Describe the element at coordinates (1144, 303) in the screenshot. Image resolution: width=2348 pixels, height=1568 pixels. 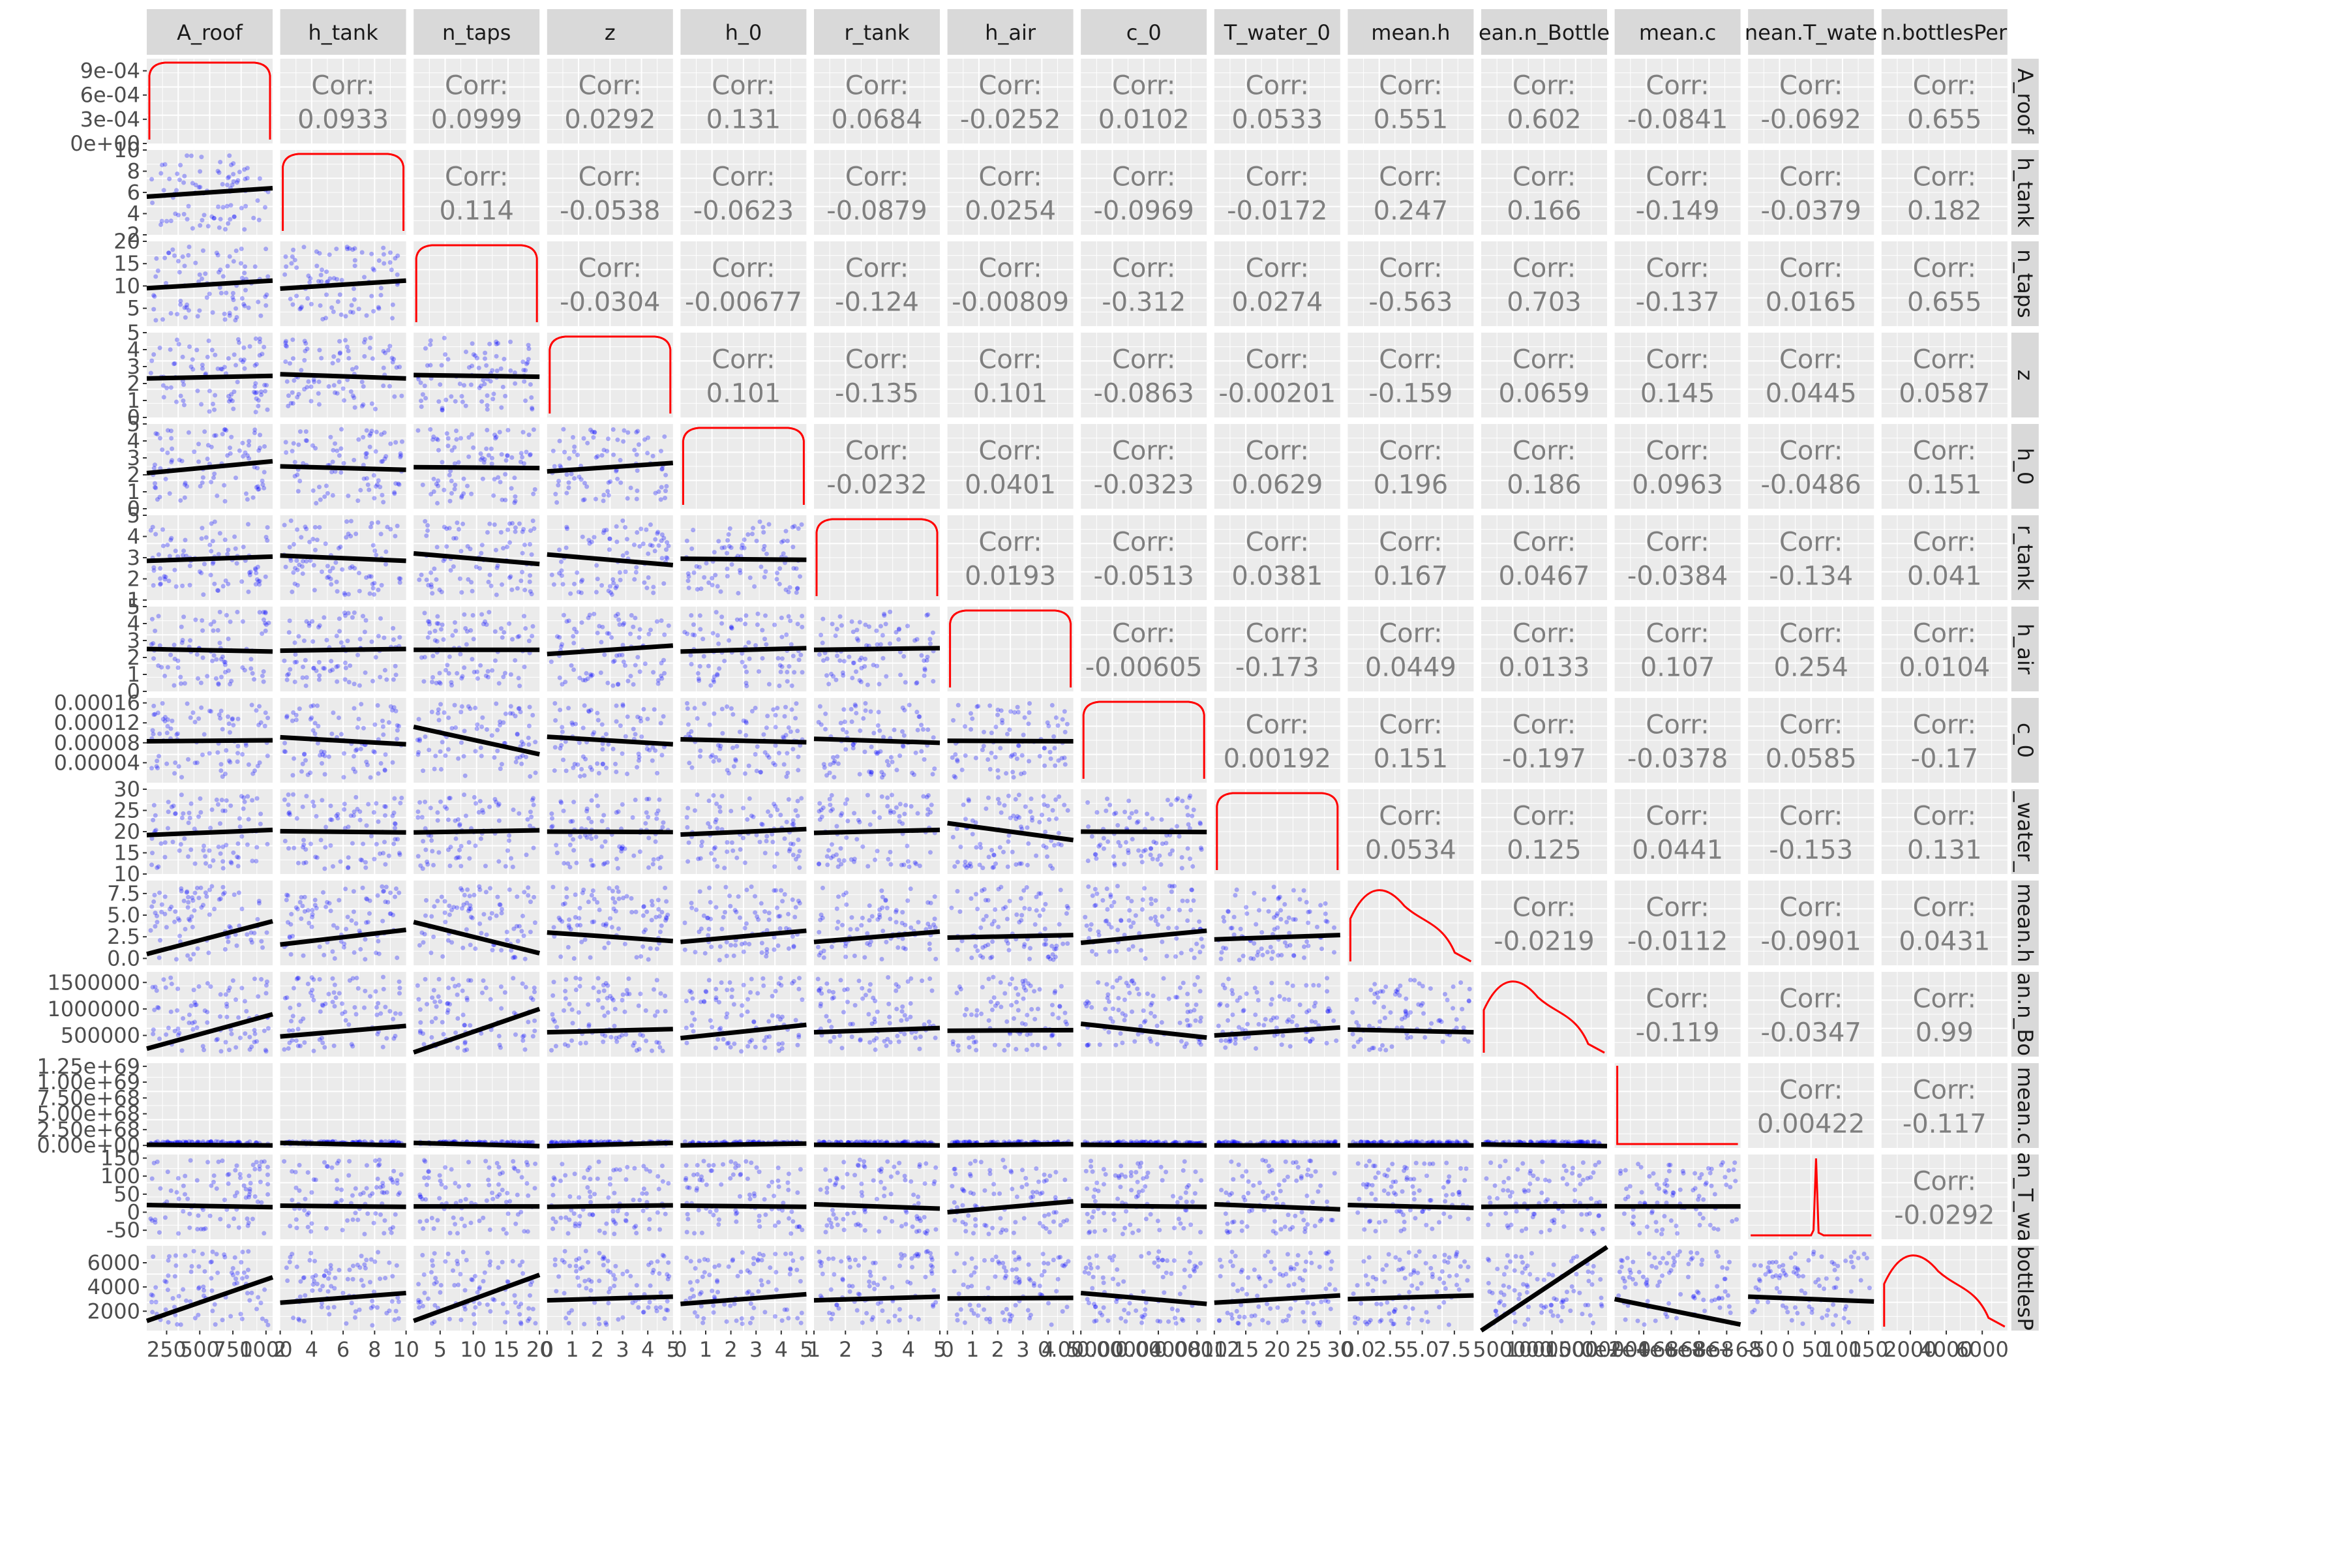
I see `corr-value: -0.312` at that location.